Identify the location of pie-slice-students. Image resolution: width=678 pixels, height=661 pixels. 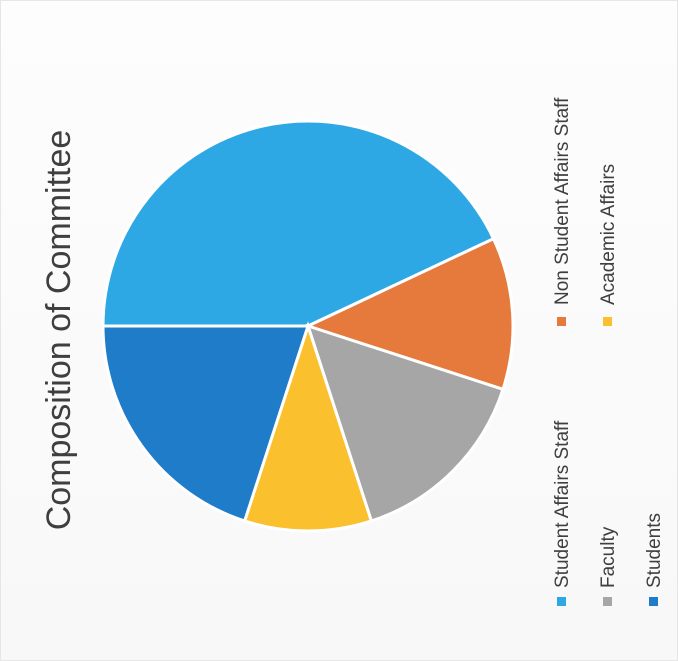
(206, 423).